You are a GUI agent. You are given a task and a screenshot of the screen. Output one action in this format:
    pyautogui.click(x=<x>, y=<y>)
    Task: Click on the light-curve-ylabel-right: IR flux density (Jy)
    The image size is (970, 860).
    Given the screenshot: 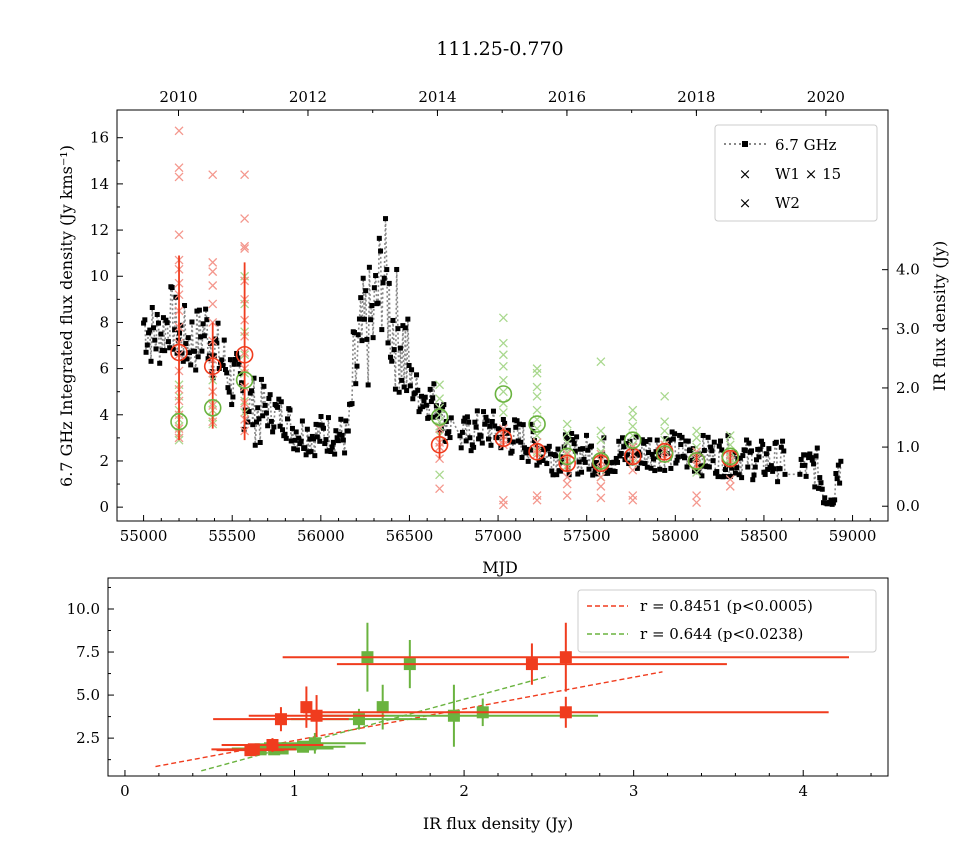 What is the action you would take?
    pyautogui.click(x=939, y=316)
    